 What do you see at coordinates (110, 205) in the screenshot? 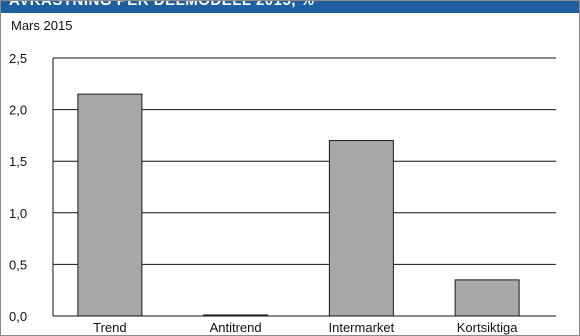
I see `bar-trend` at bounding box center [110, 205].